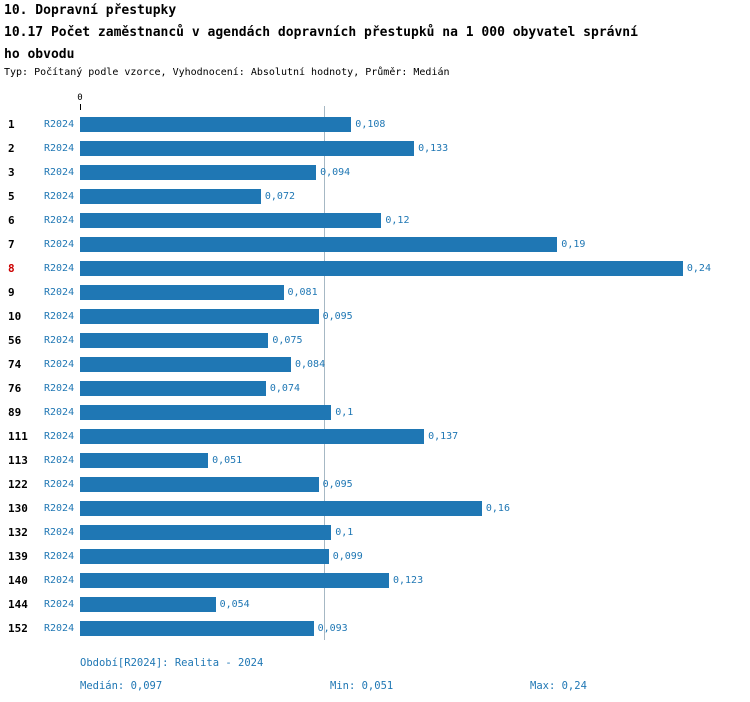  I want to click on chart-row: 7 R2024 0,19, so click(375, 244).